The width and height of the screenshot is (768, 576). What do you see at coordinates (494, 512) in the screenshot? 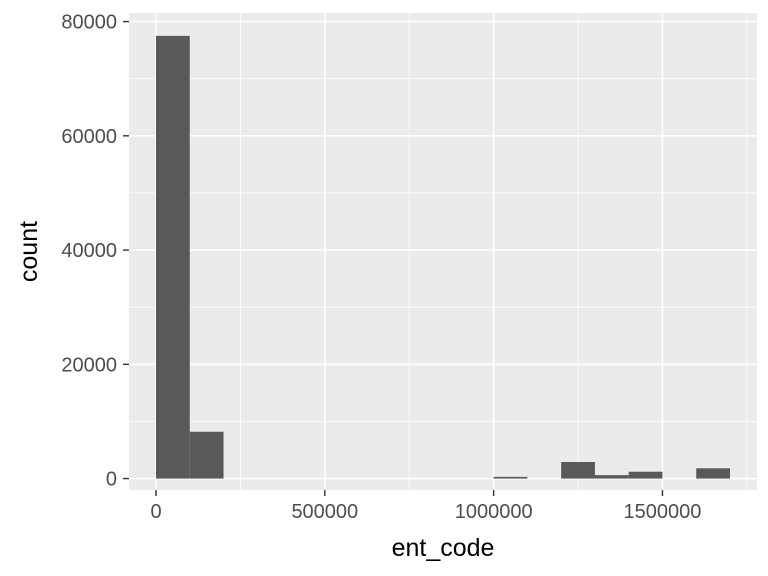
I see `x-tick-label: 1000000` at bounding box center [494, 512].